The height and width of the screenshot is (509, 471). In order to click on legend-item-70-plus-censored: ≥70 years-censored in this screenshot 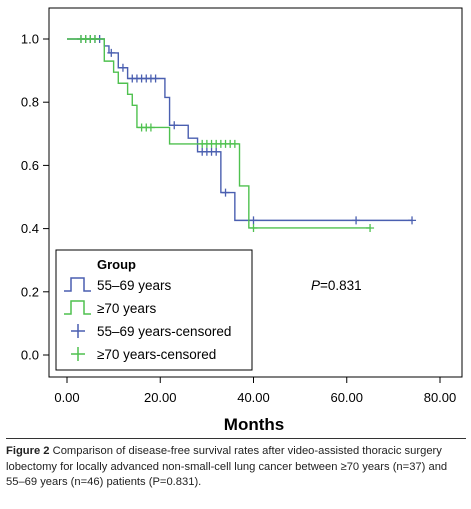, I will do `click(143, 354)`.